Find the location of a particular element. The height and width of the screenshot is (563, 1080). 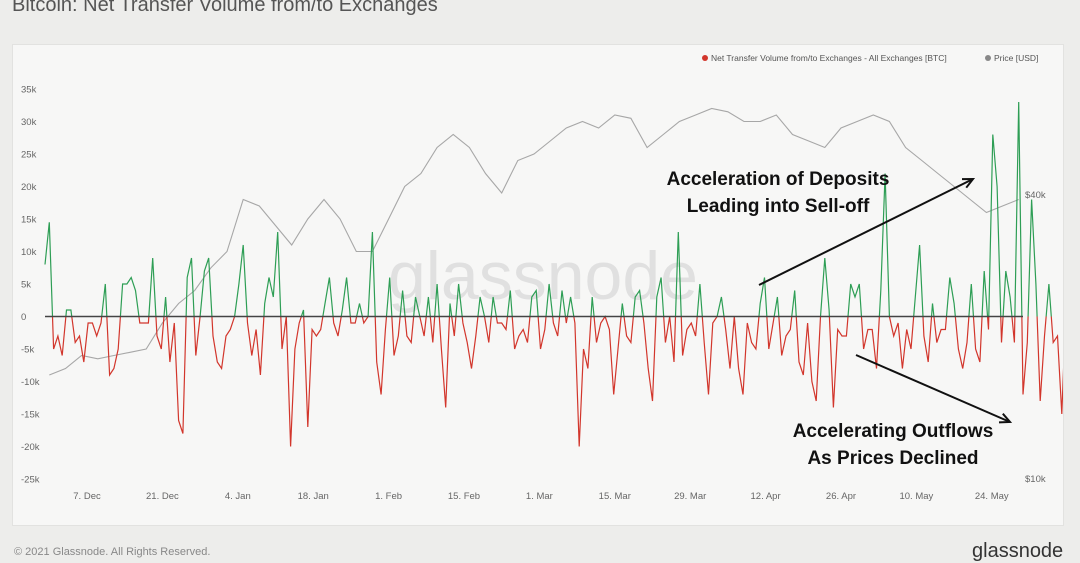

x-tick-label: 15. Feb is located at coordinates (464, 496).